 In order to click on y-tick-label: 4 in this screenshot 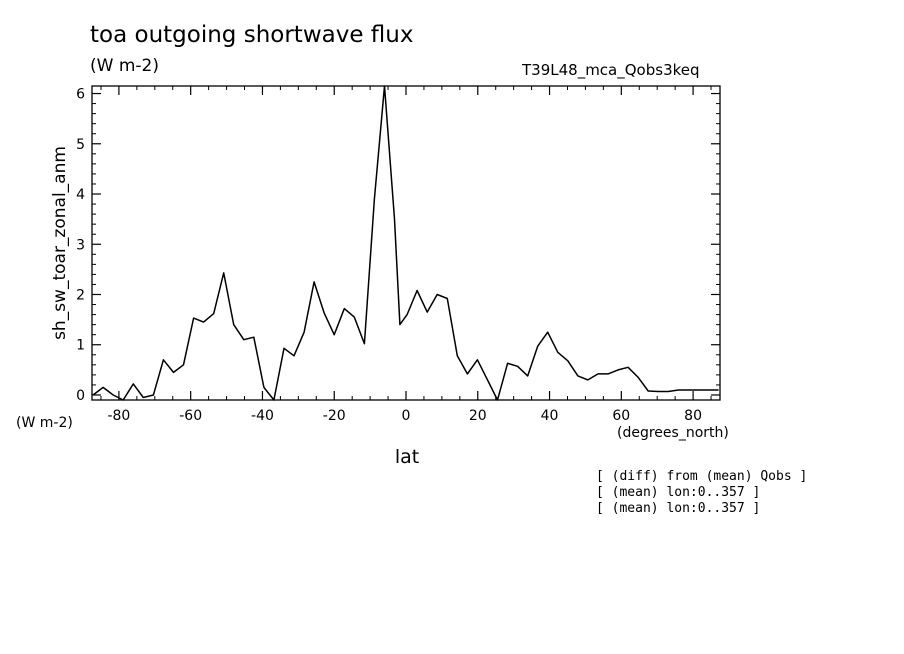, I will do `click(80, 195)`.